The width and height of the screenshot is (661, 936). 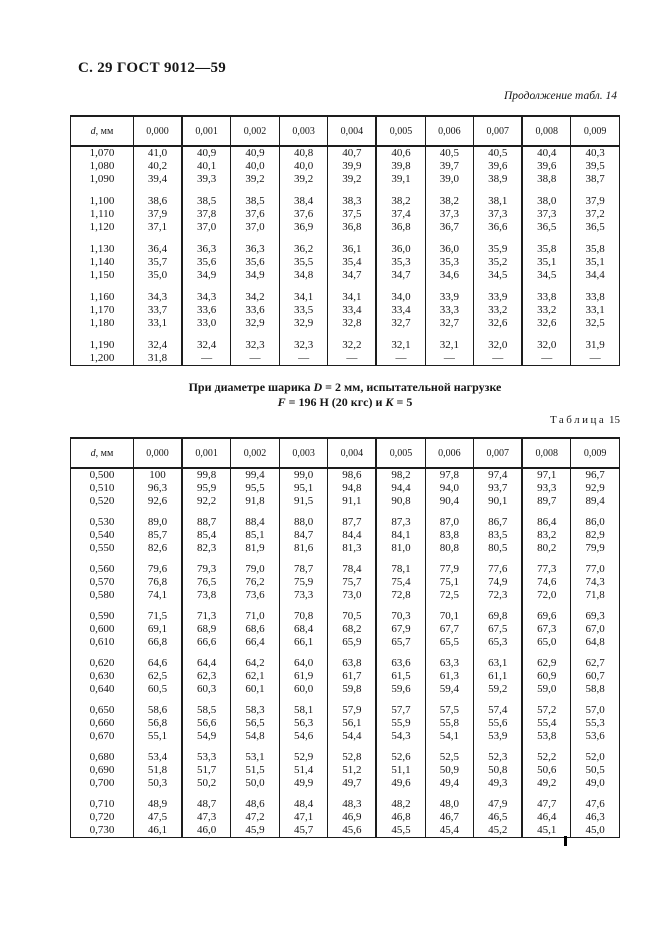 I want to click on value-cell: 52,8, so click(x=352, y=753).